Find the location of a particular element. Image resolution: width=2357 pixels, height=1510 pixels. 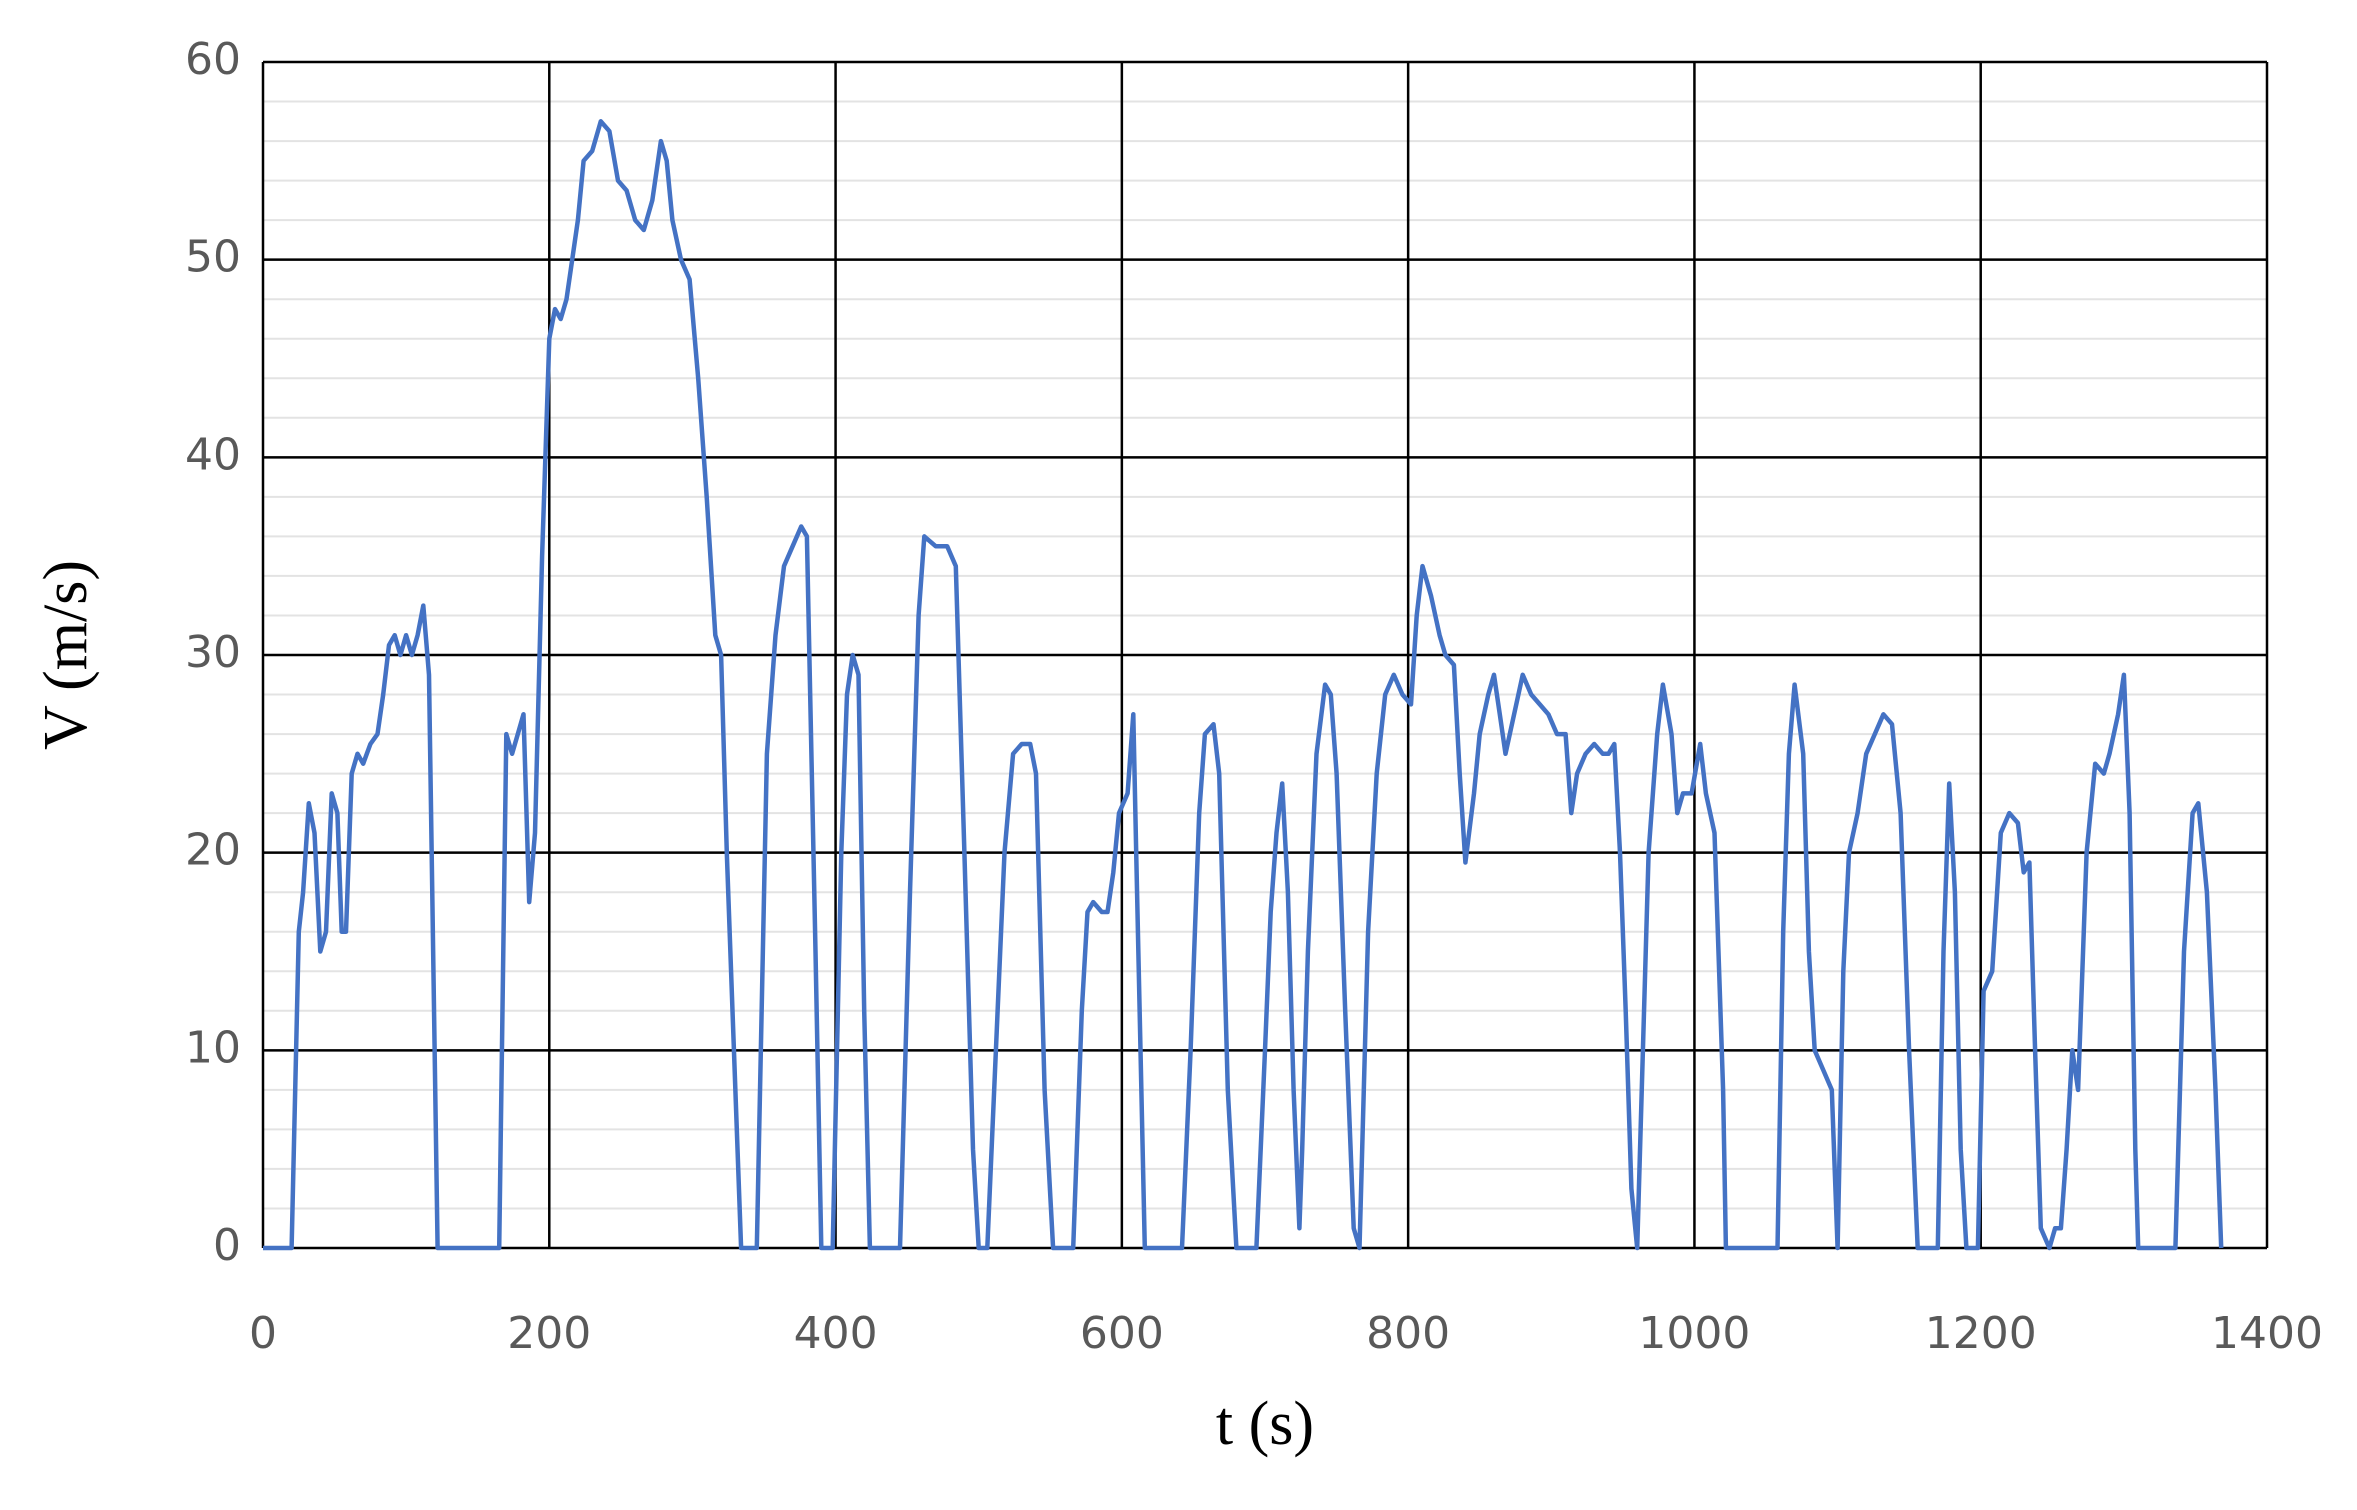

y-axis-title: V (m/s) is located at coordinates (66, 655).